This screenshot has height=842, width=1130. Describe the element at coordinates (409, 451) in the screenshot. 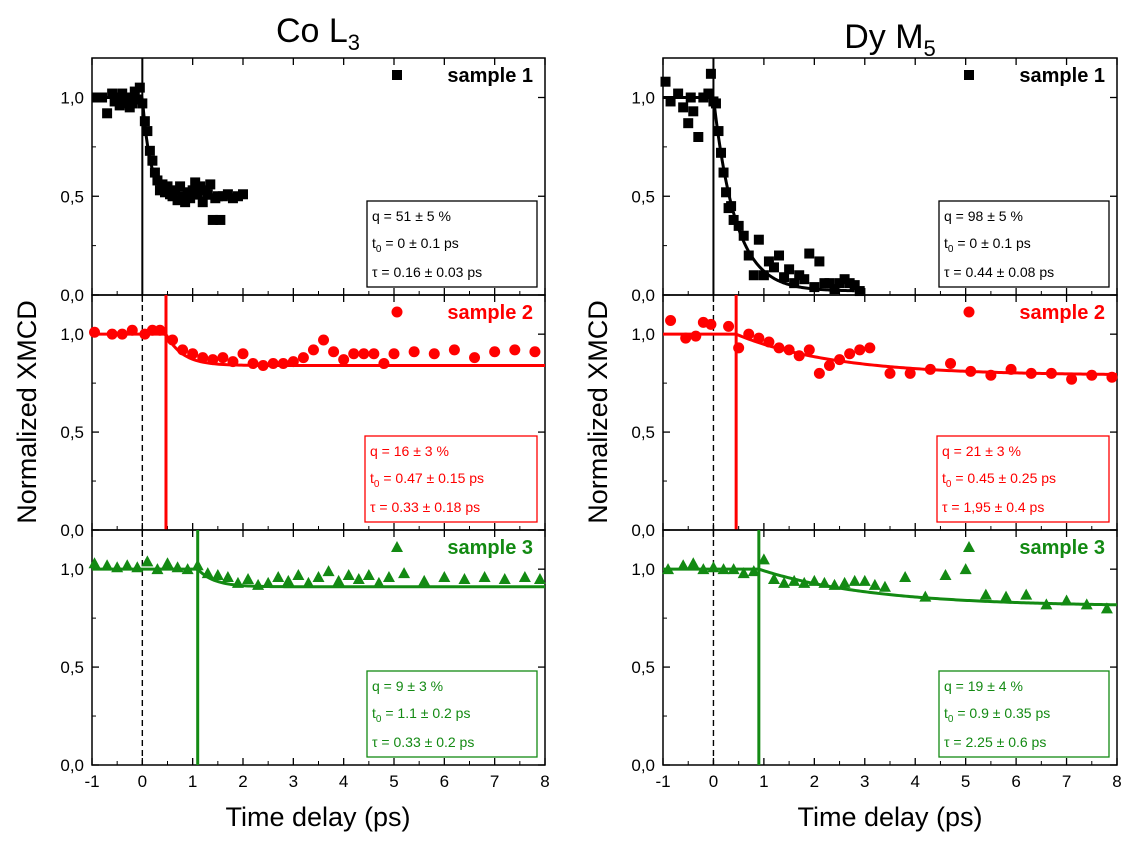

I see `annotation-q: q = 16 ± 3 %` at that location.